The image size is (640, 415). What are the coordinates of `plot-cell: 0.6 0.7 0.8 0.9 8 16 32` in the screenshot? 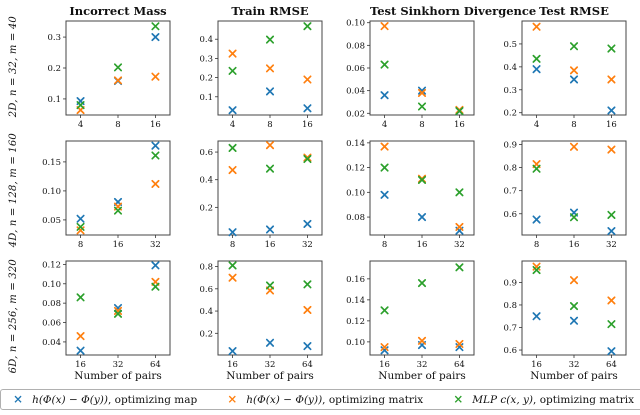 It's located at (558, 190).